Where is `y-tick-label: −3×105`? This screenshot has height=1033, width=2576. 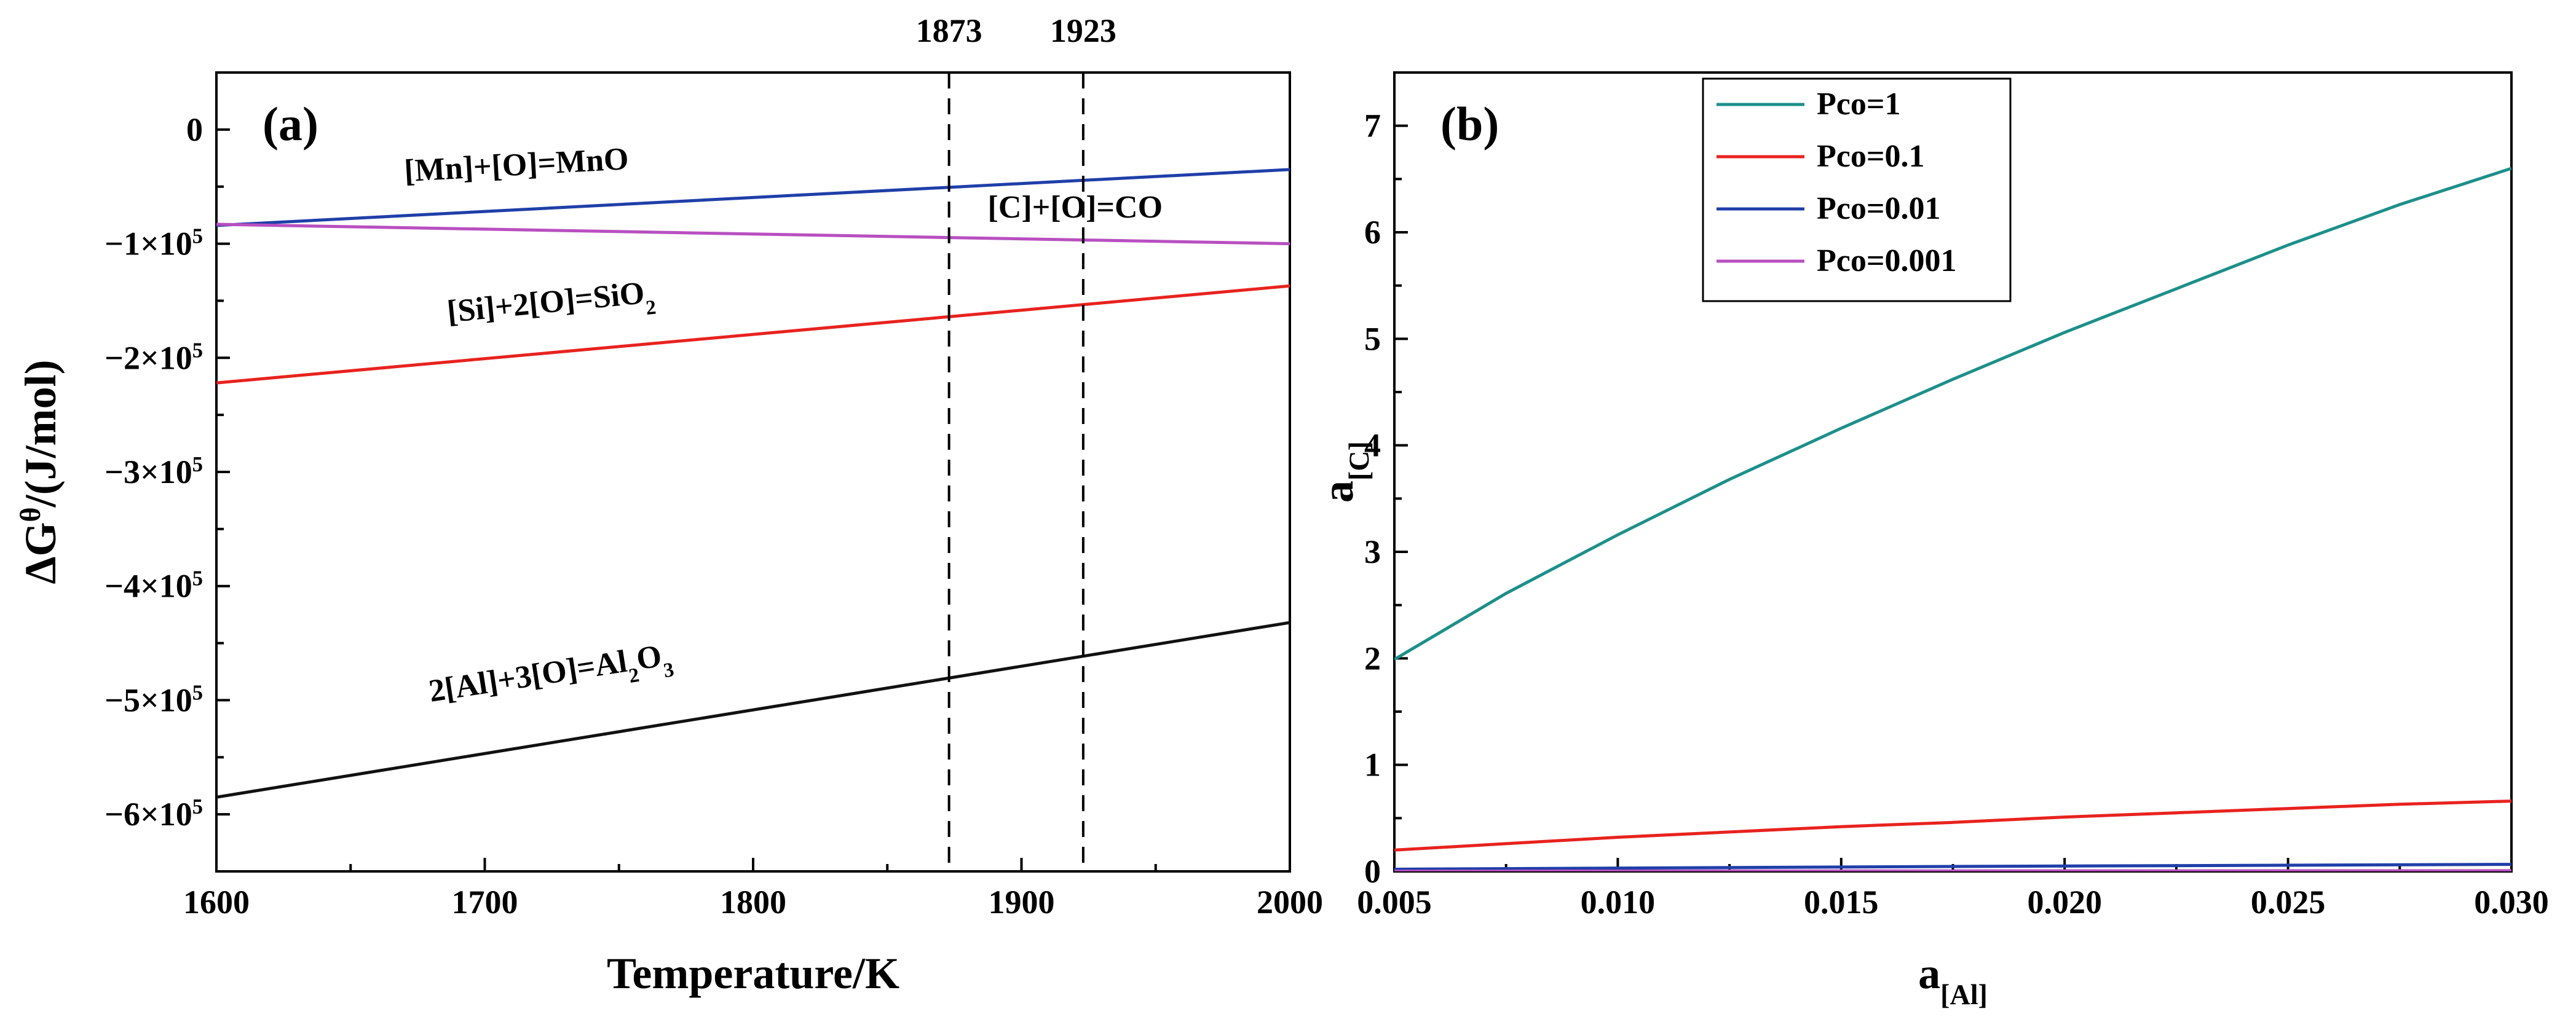 y-tick-label: −3×105 is located at coordinates (154, 471).